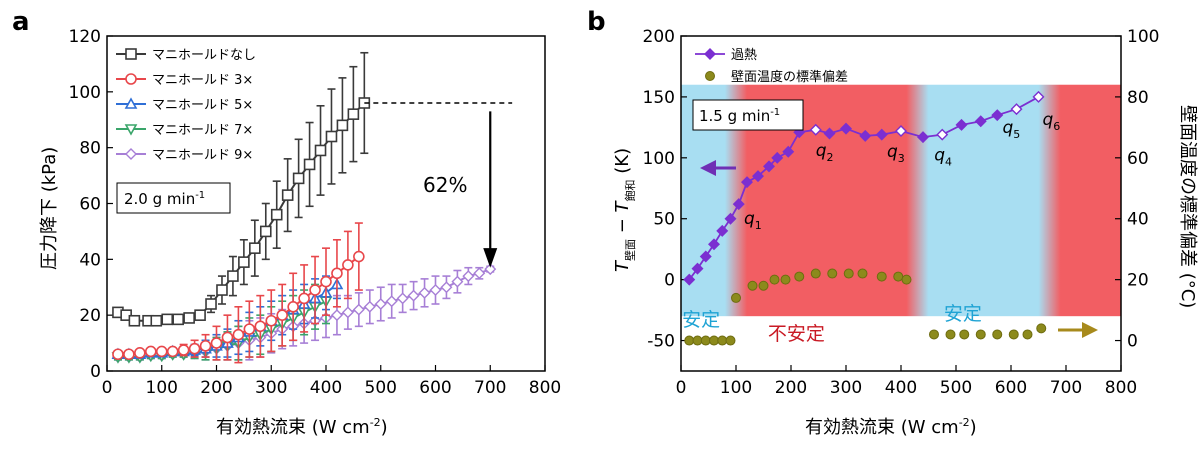  Describe the element at coordinates (202, 130) in the screenshot. I see `legend-label: マニホールド 7×` at that location.